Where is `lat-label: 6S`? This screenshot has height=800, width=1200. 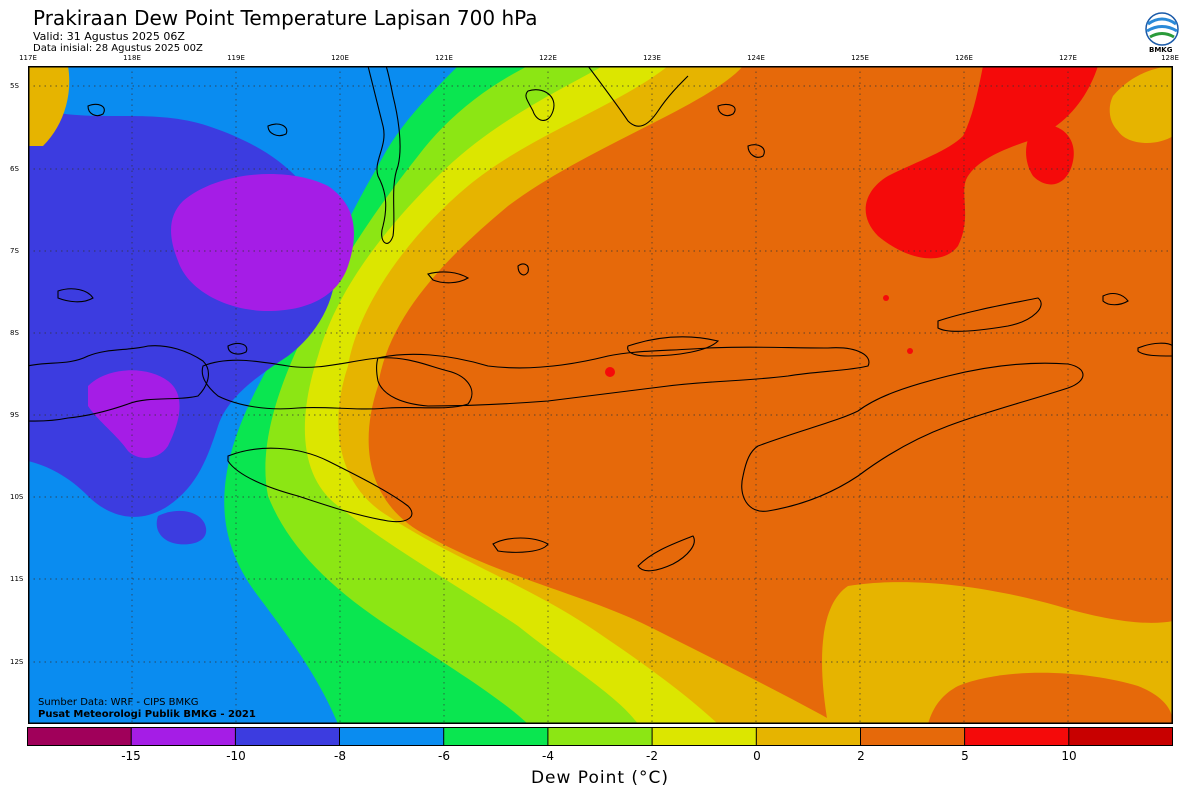
lat-label: 6S is located at coordinates (14, 169).